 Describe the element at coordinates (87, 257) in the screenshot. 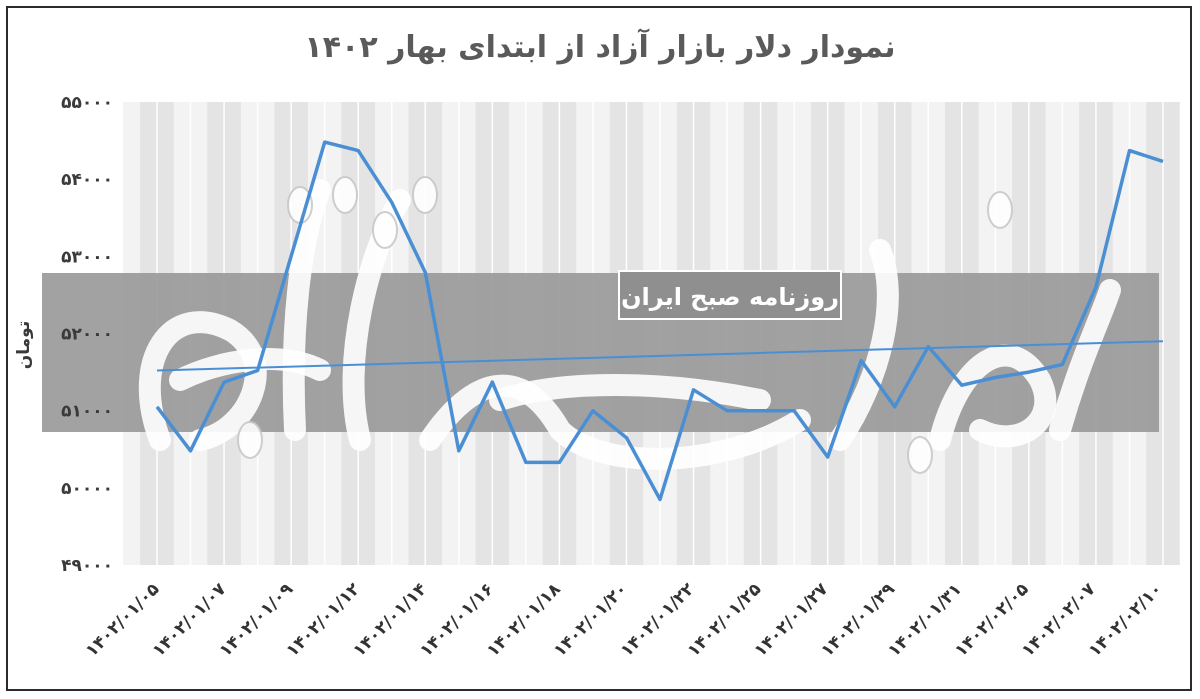

I see `y-tick-label: ۵۳۰۰۰` at that location.